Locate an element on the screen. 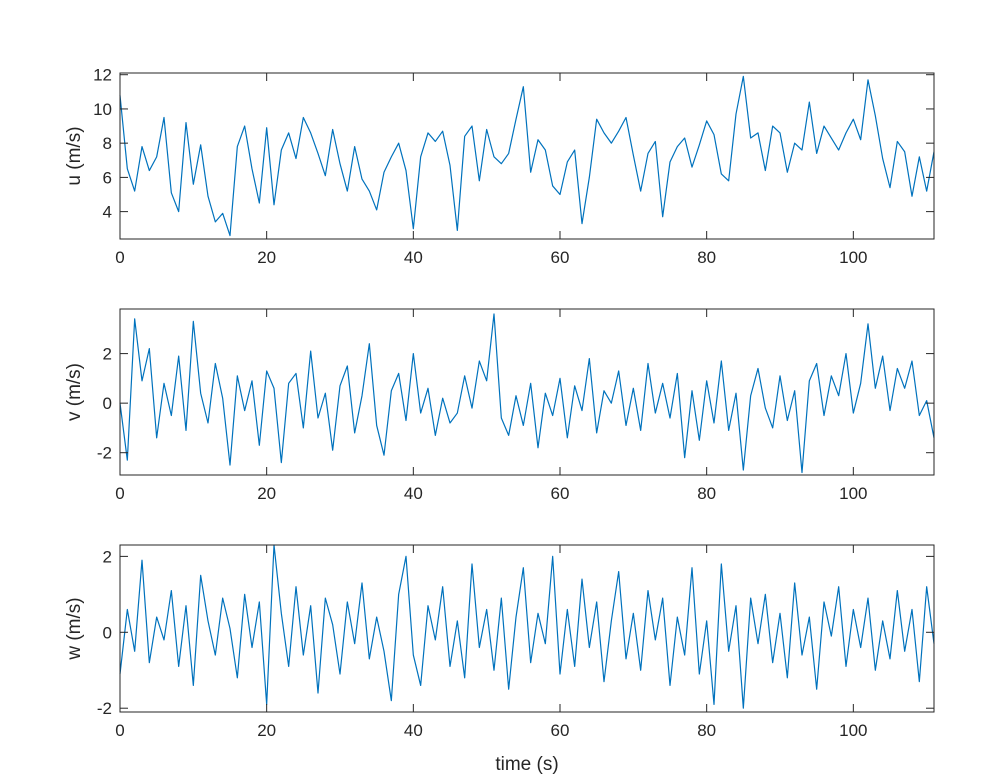 The height and width of the screenshot is (781, 986). y-tick-label: 10 is located at coordinates (102, 109).